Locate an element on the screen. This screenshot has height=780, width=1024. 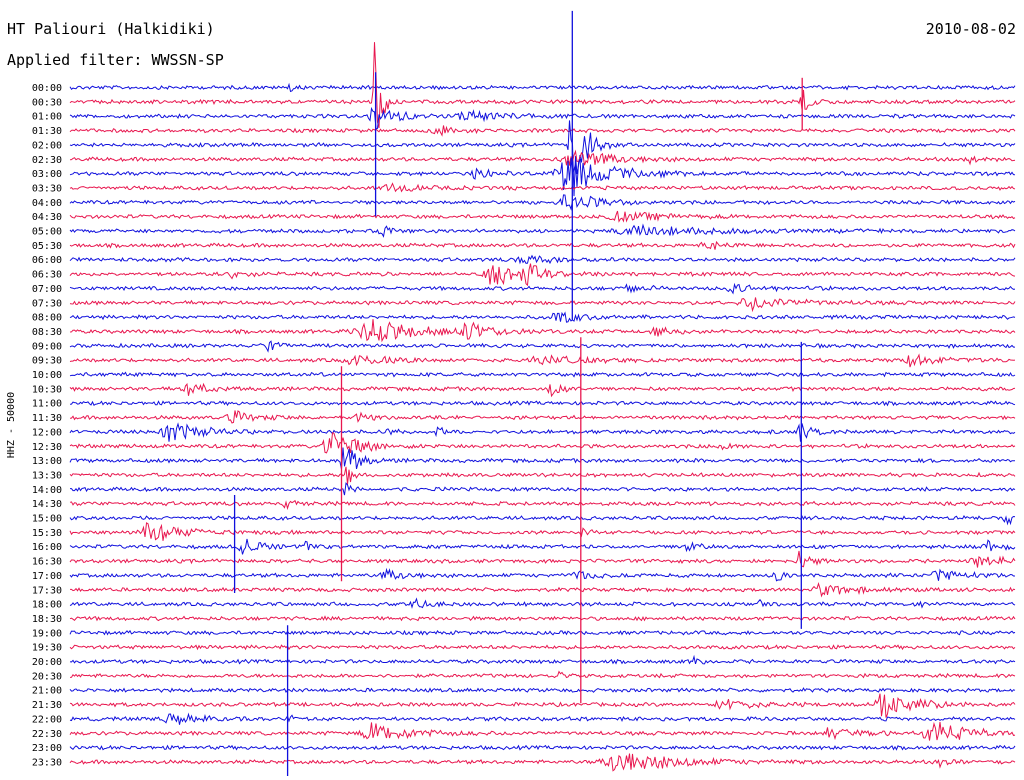
row-label-12-30: 12:30 is located at coordinates (47, 447).